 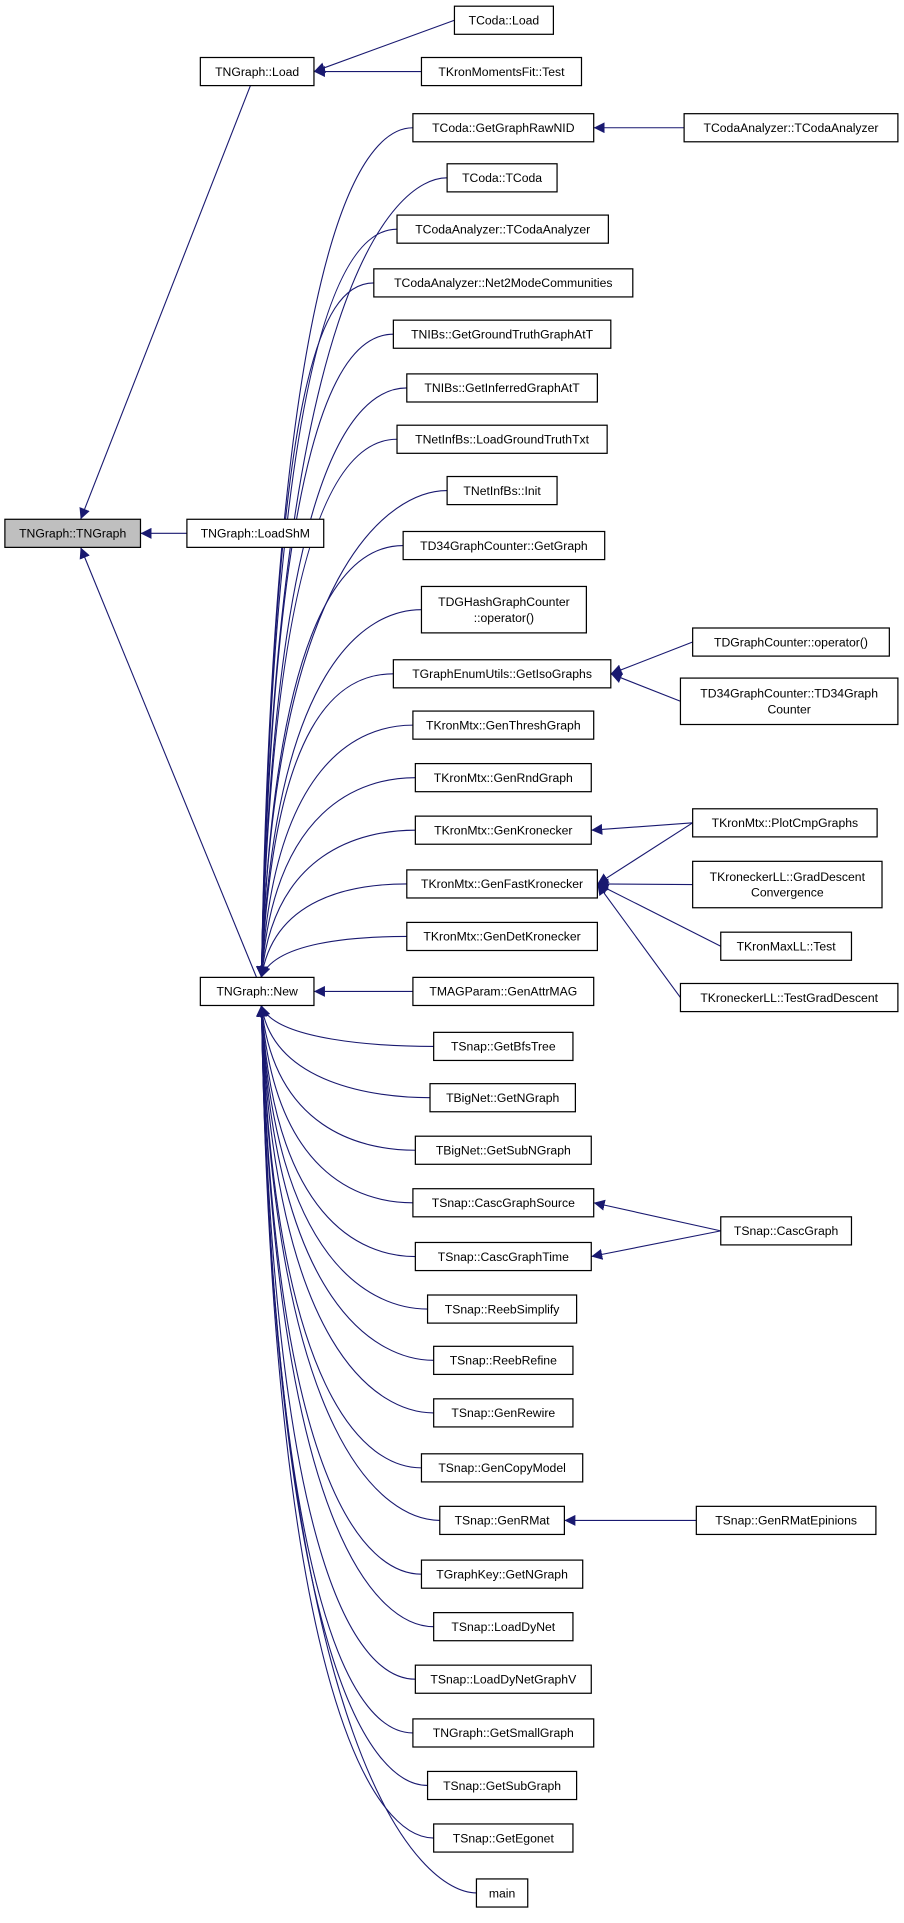 I want to click on node-rmat: TSnap::GenRMat, so click(x=502, y=1520).